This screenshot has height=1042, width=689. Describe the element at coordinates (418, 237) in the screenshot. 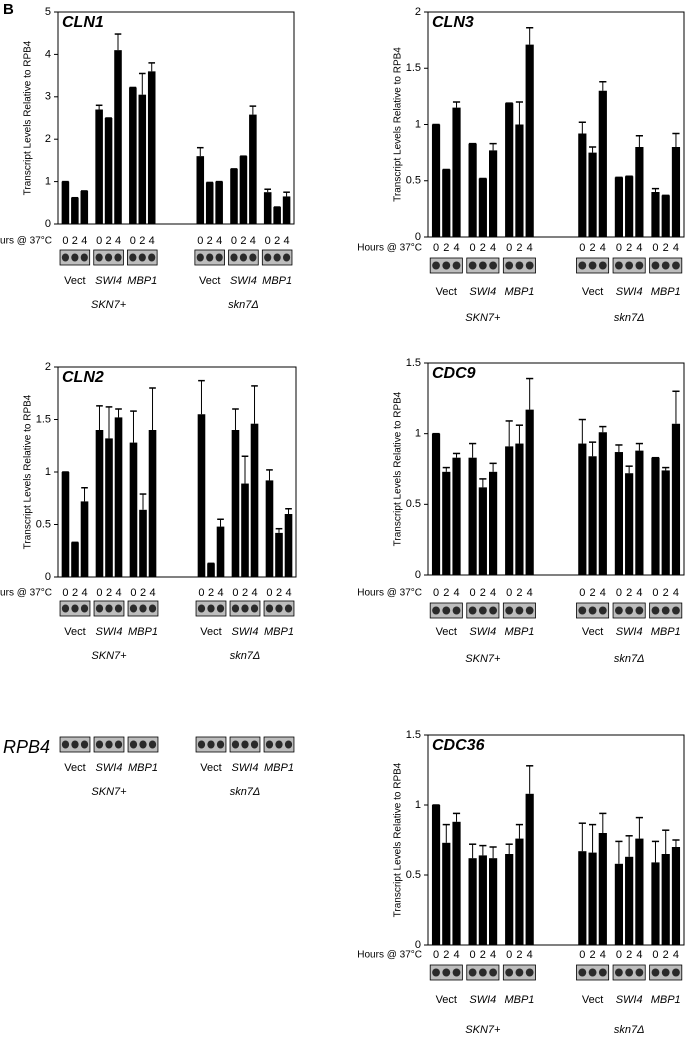

I see `y-tick-label: 0` at that location.